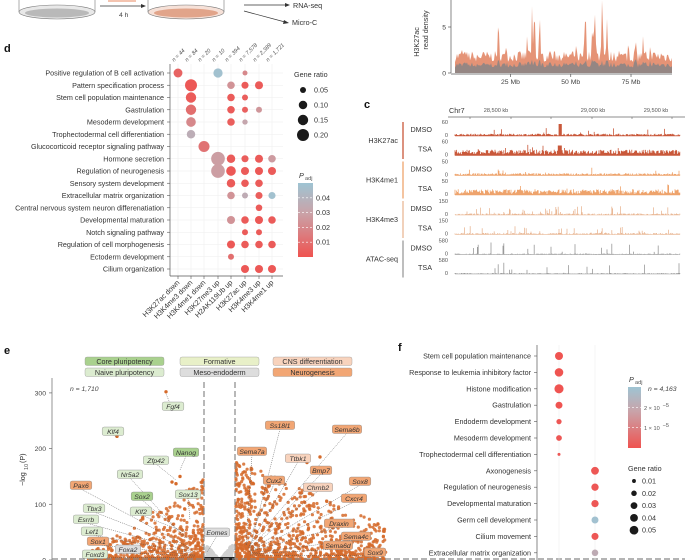 This screenshot has width=685, height=560. What do you see at coordinates (143, 6) in the screenshot?
I see `arrow-head-icon` at bounding box center [143, 6].